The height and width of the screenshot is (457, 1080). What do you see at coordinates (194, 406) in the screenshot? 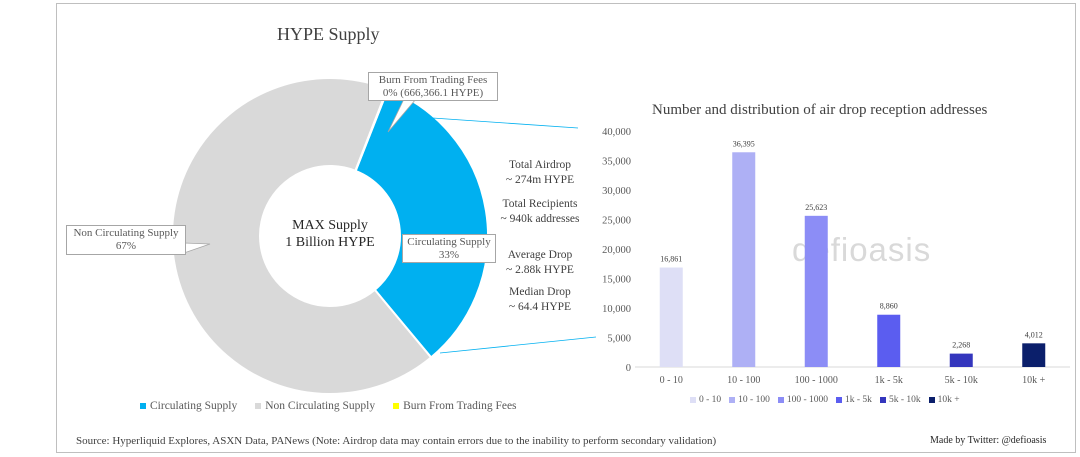
I see `pie-legend-label: Circulating Supply` at bounding box center [194, 406].